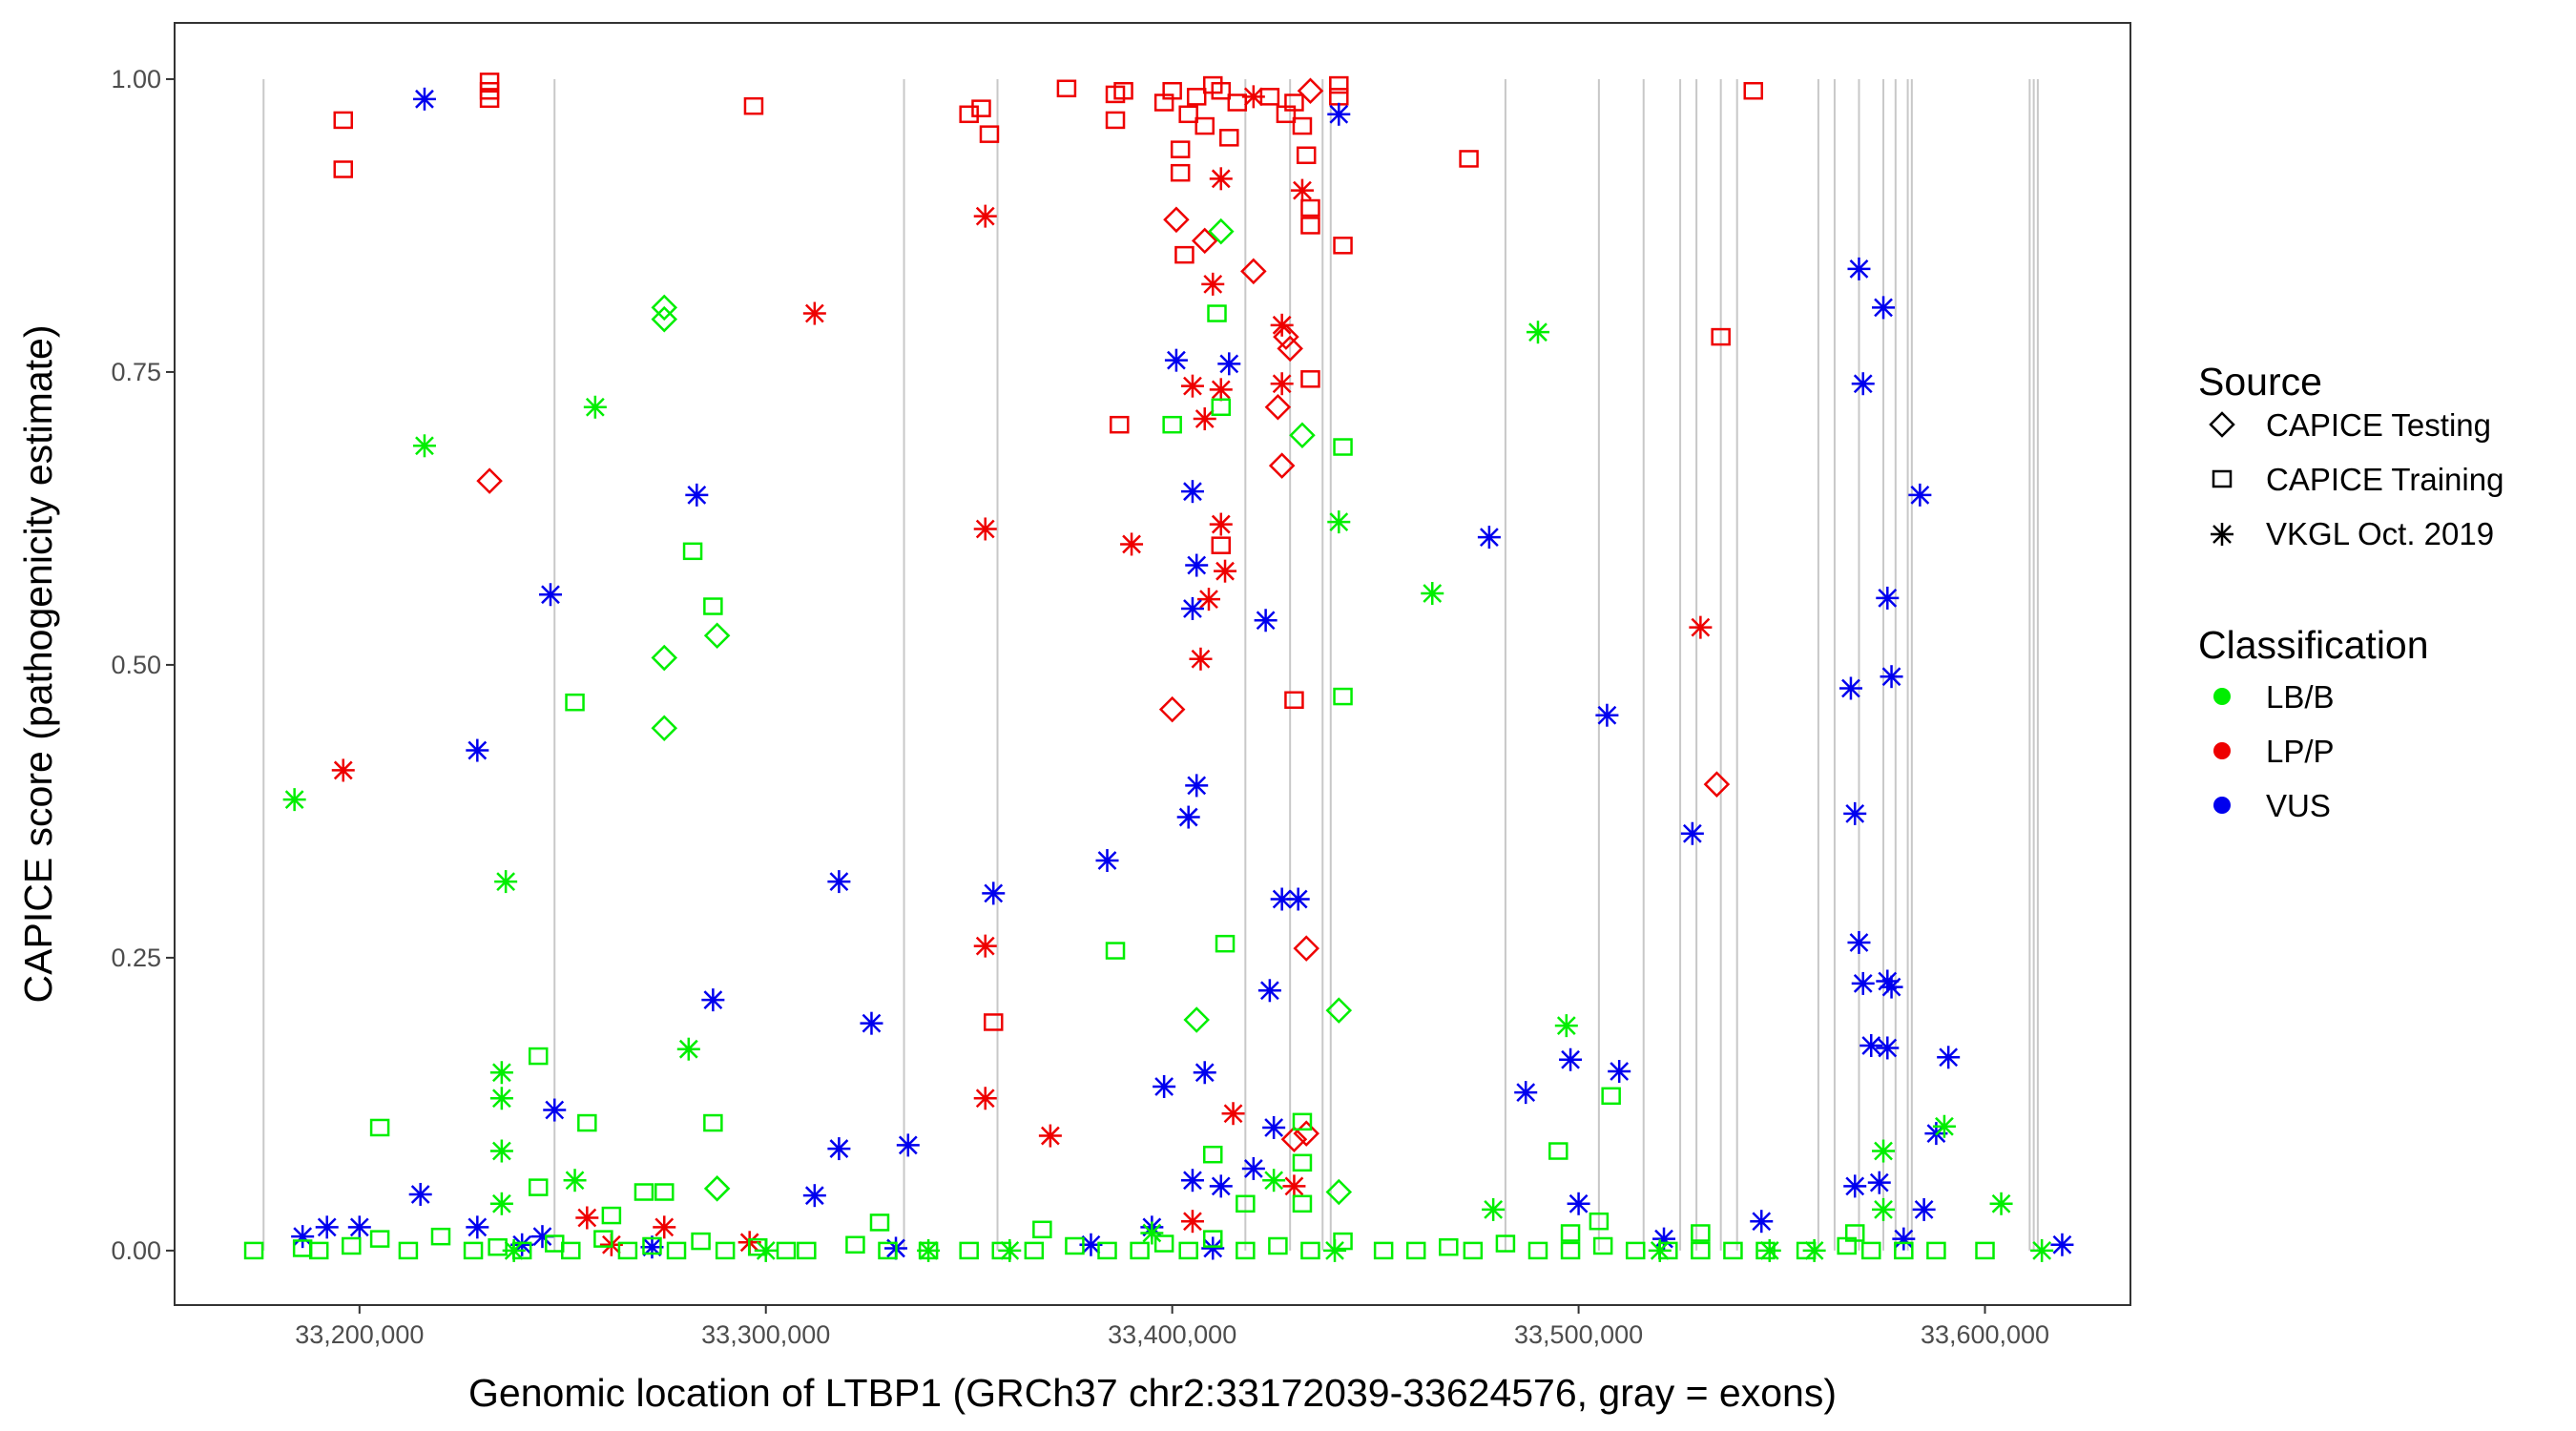 Image resolution: width=2576 pixels, height=1431 pixels. I want to click on legend-source-testing: CAPICE Testing, so click(2378, 425).